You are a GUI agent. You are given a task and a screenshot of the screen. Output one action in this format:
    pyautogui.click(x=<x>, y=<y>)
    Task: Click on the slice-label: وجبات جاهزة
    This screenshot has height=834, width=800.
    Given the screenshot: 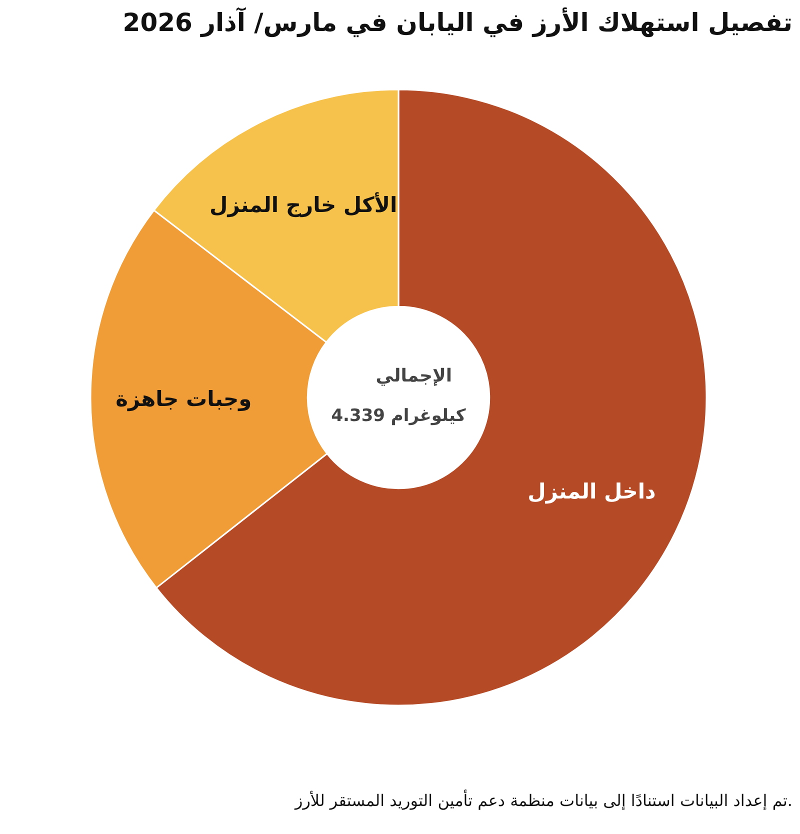 What is the action you would take?
    pyautogui.click(x=184, y=399)
    